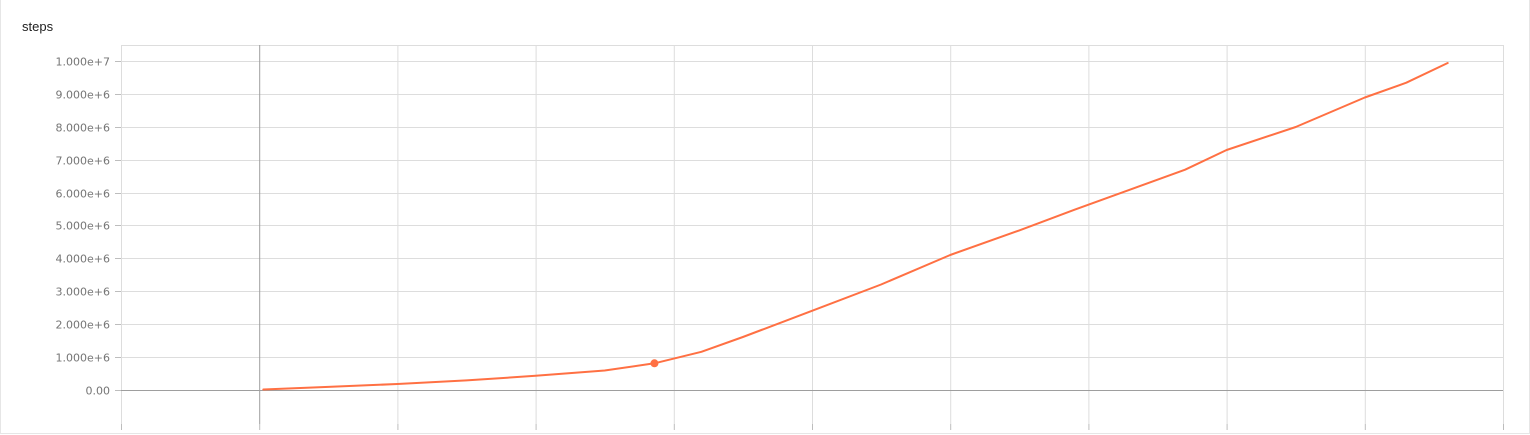 The width and height of the screenshot is (1530, 435). Describe the element at coordinates (83, 95) in the screenshot. I see `y-tick-label: 9.000e+6` at that location.